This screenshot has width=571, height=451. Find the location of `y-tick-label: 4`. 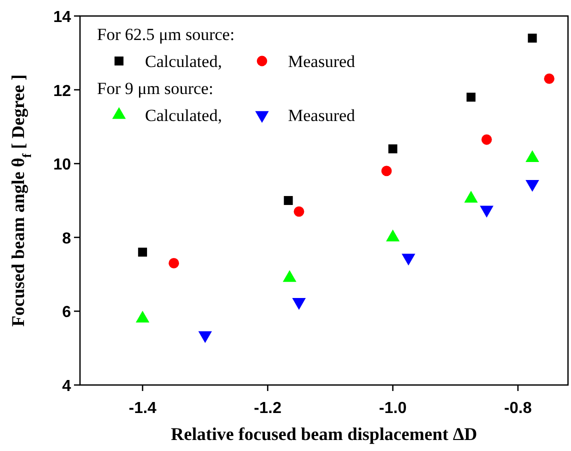

y-tick-label: 4 is located at coordinates (67, 386).